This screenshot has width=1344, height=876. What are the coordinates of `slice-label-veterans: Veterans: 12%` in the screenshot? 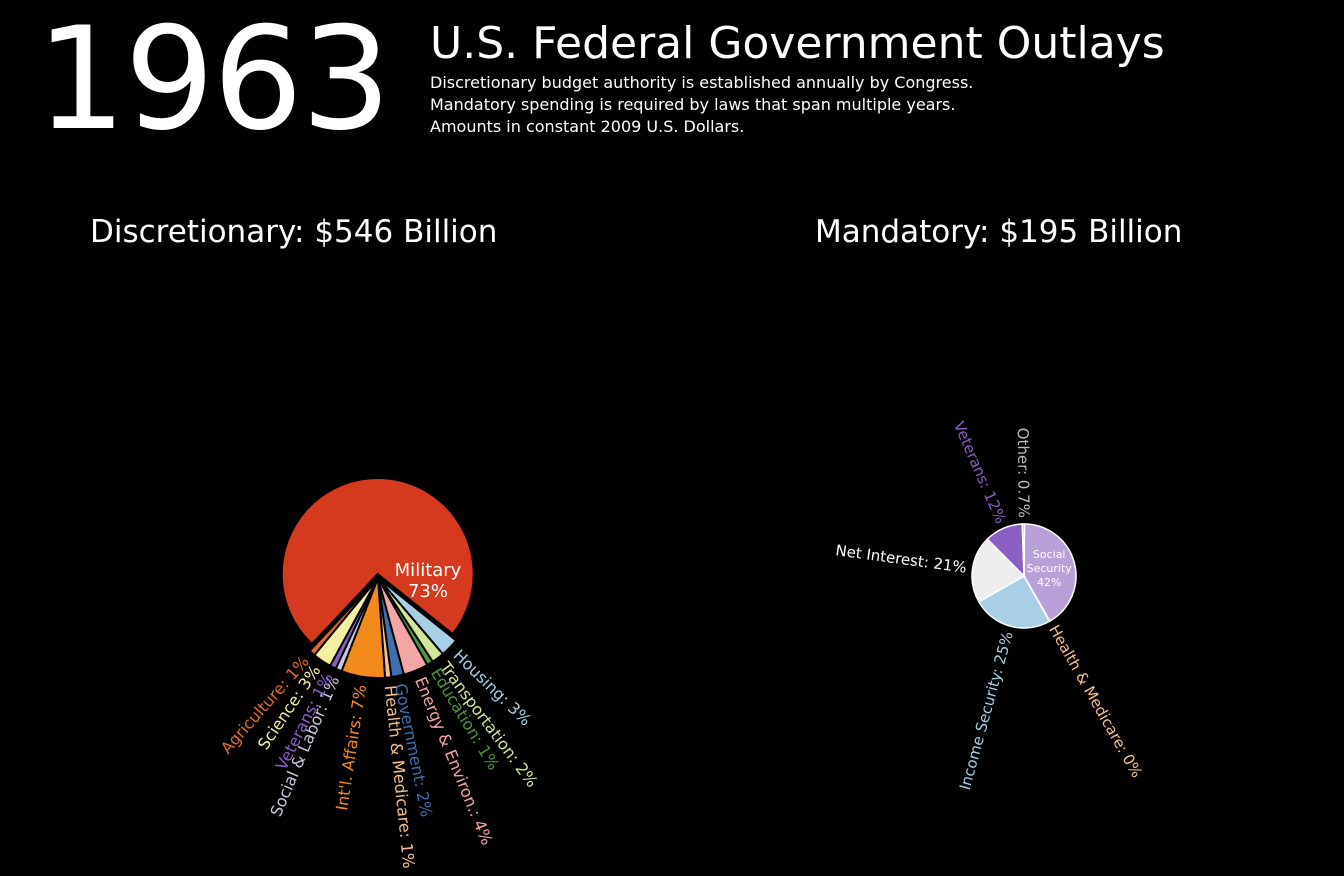 It's located at (980, 472).